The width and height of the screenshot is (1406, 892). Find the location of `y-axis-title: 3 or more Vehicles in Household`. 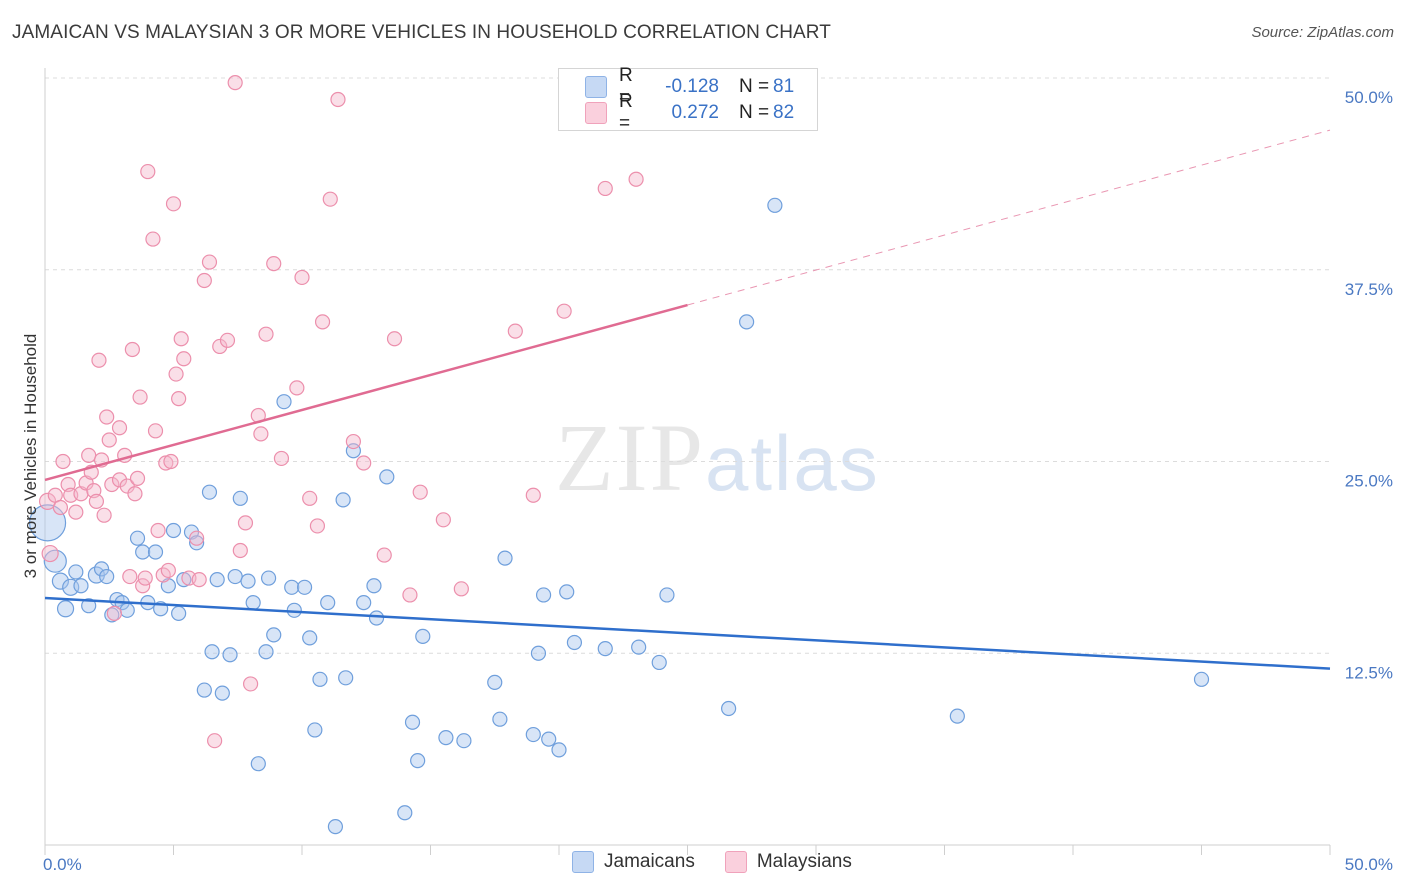

y-axis-title: 3 or more Vehicles in Household is located at coordinates (30, 456).